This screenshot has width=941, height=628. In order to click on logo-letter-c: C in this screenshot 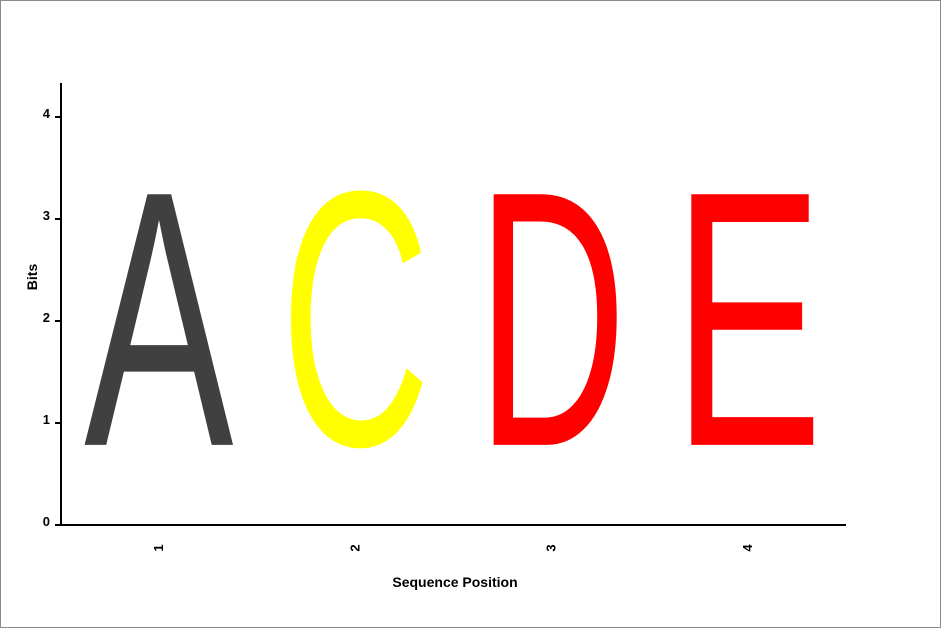, I will do `click(355, 319)`.